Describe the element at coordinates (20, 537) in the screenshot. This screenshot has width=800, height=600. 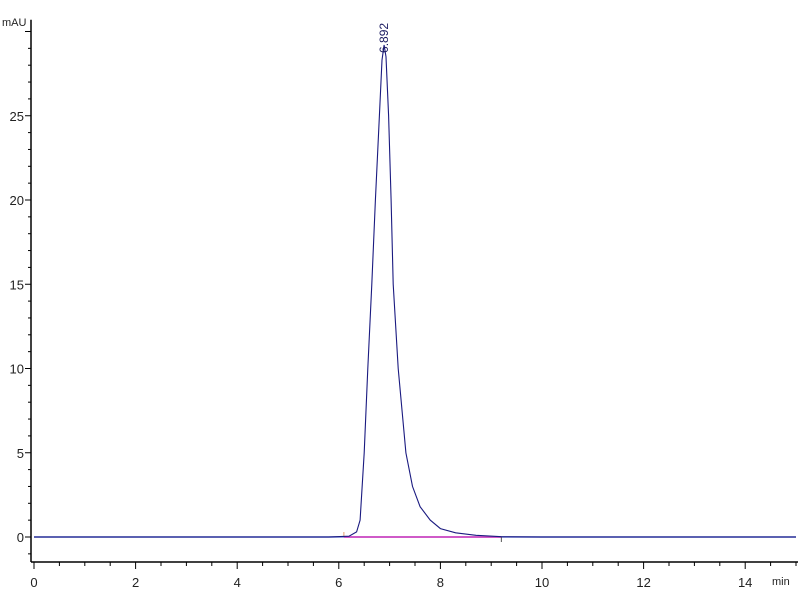
I see `y-tick-label: 0` at that location.